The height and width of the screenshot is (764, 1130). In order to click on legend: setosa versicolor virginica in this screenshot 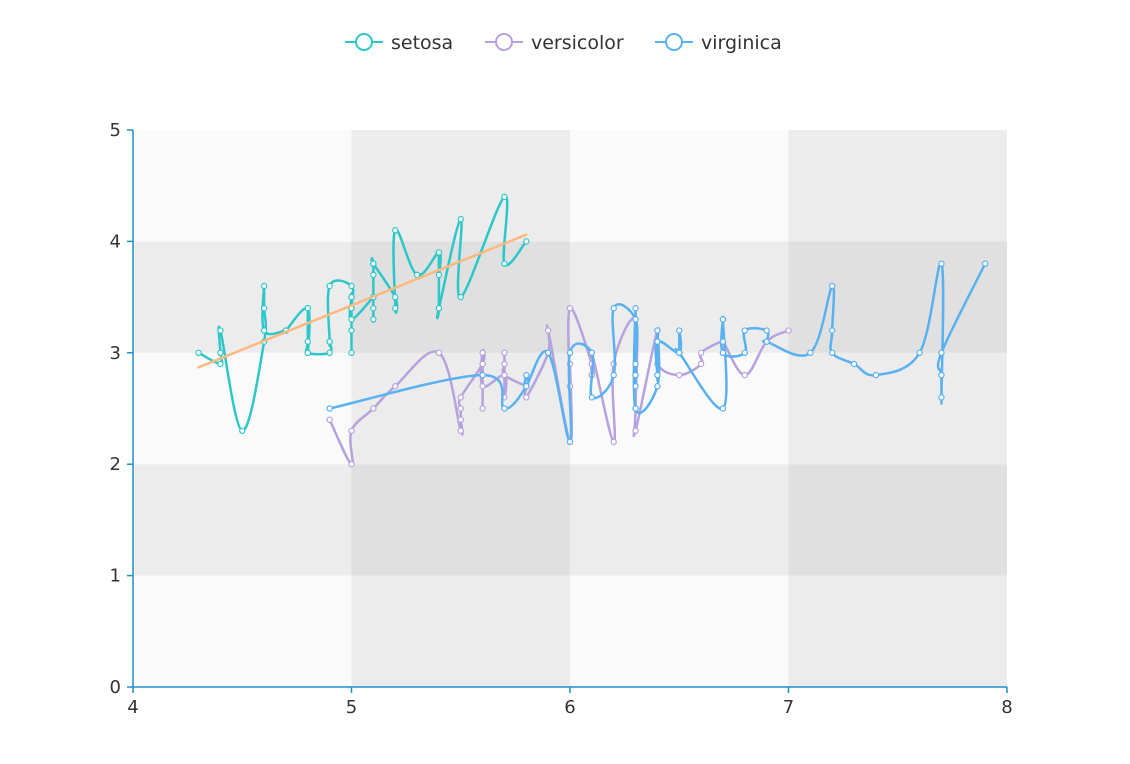, I will do `click(563, 43)`.